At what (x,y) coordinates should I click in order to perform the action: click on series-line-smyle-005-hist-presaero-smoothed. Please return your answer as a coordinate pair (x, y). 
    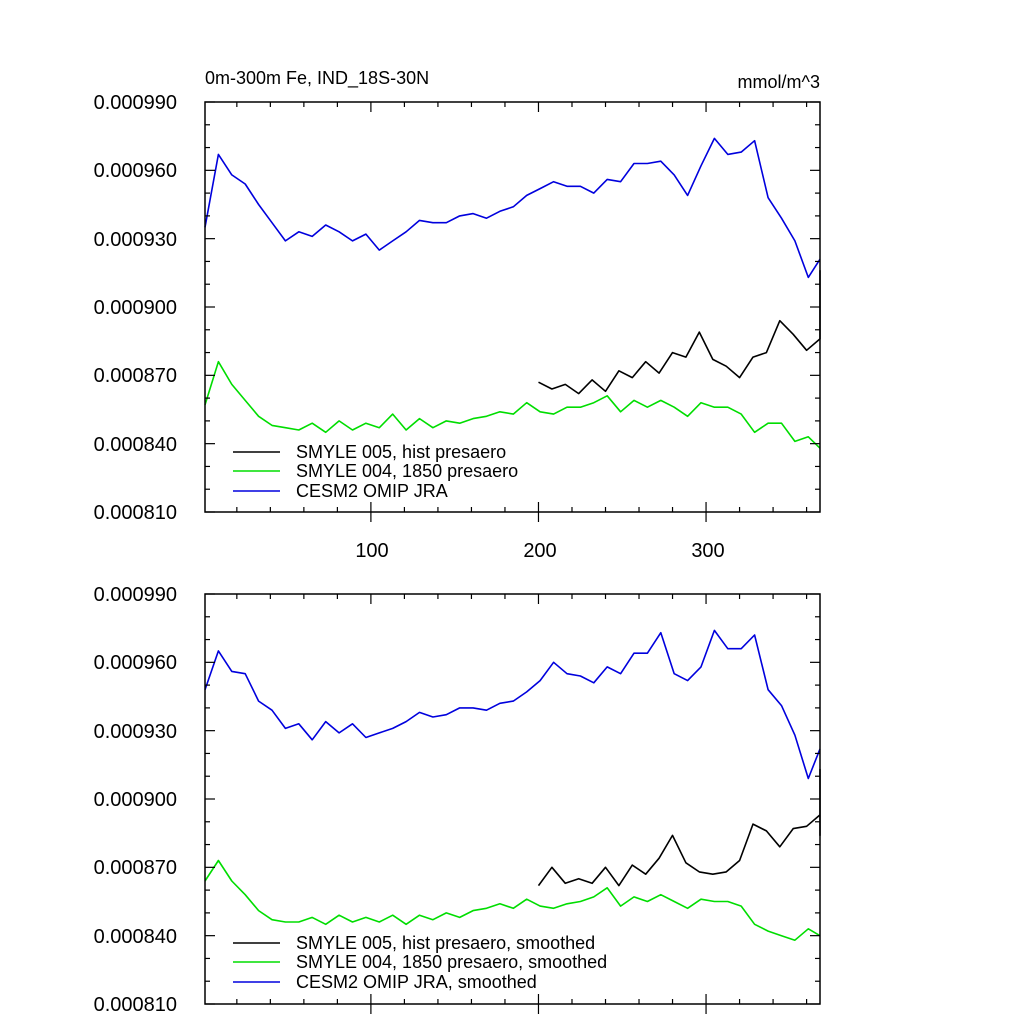
    Looking at the image, I should click on (679, 827).